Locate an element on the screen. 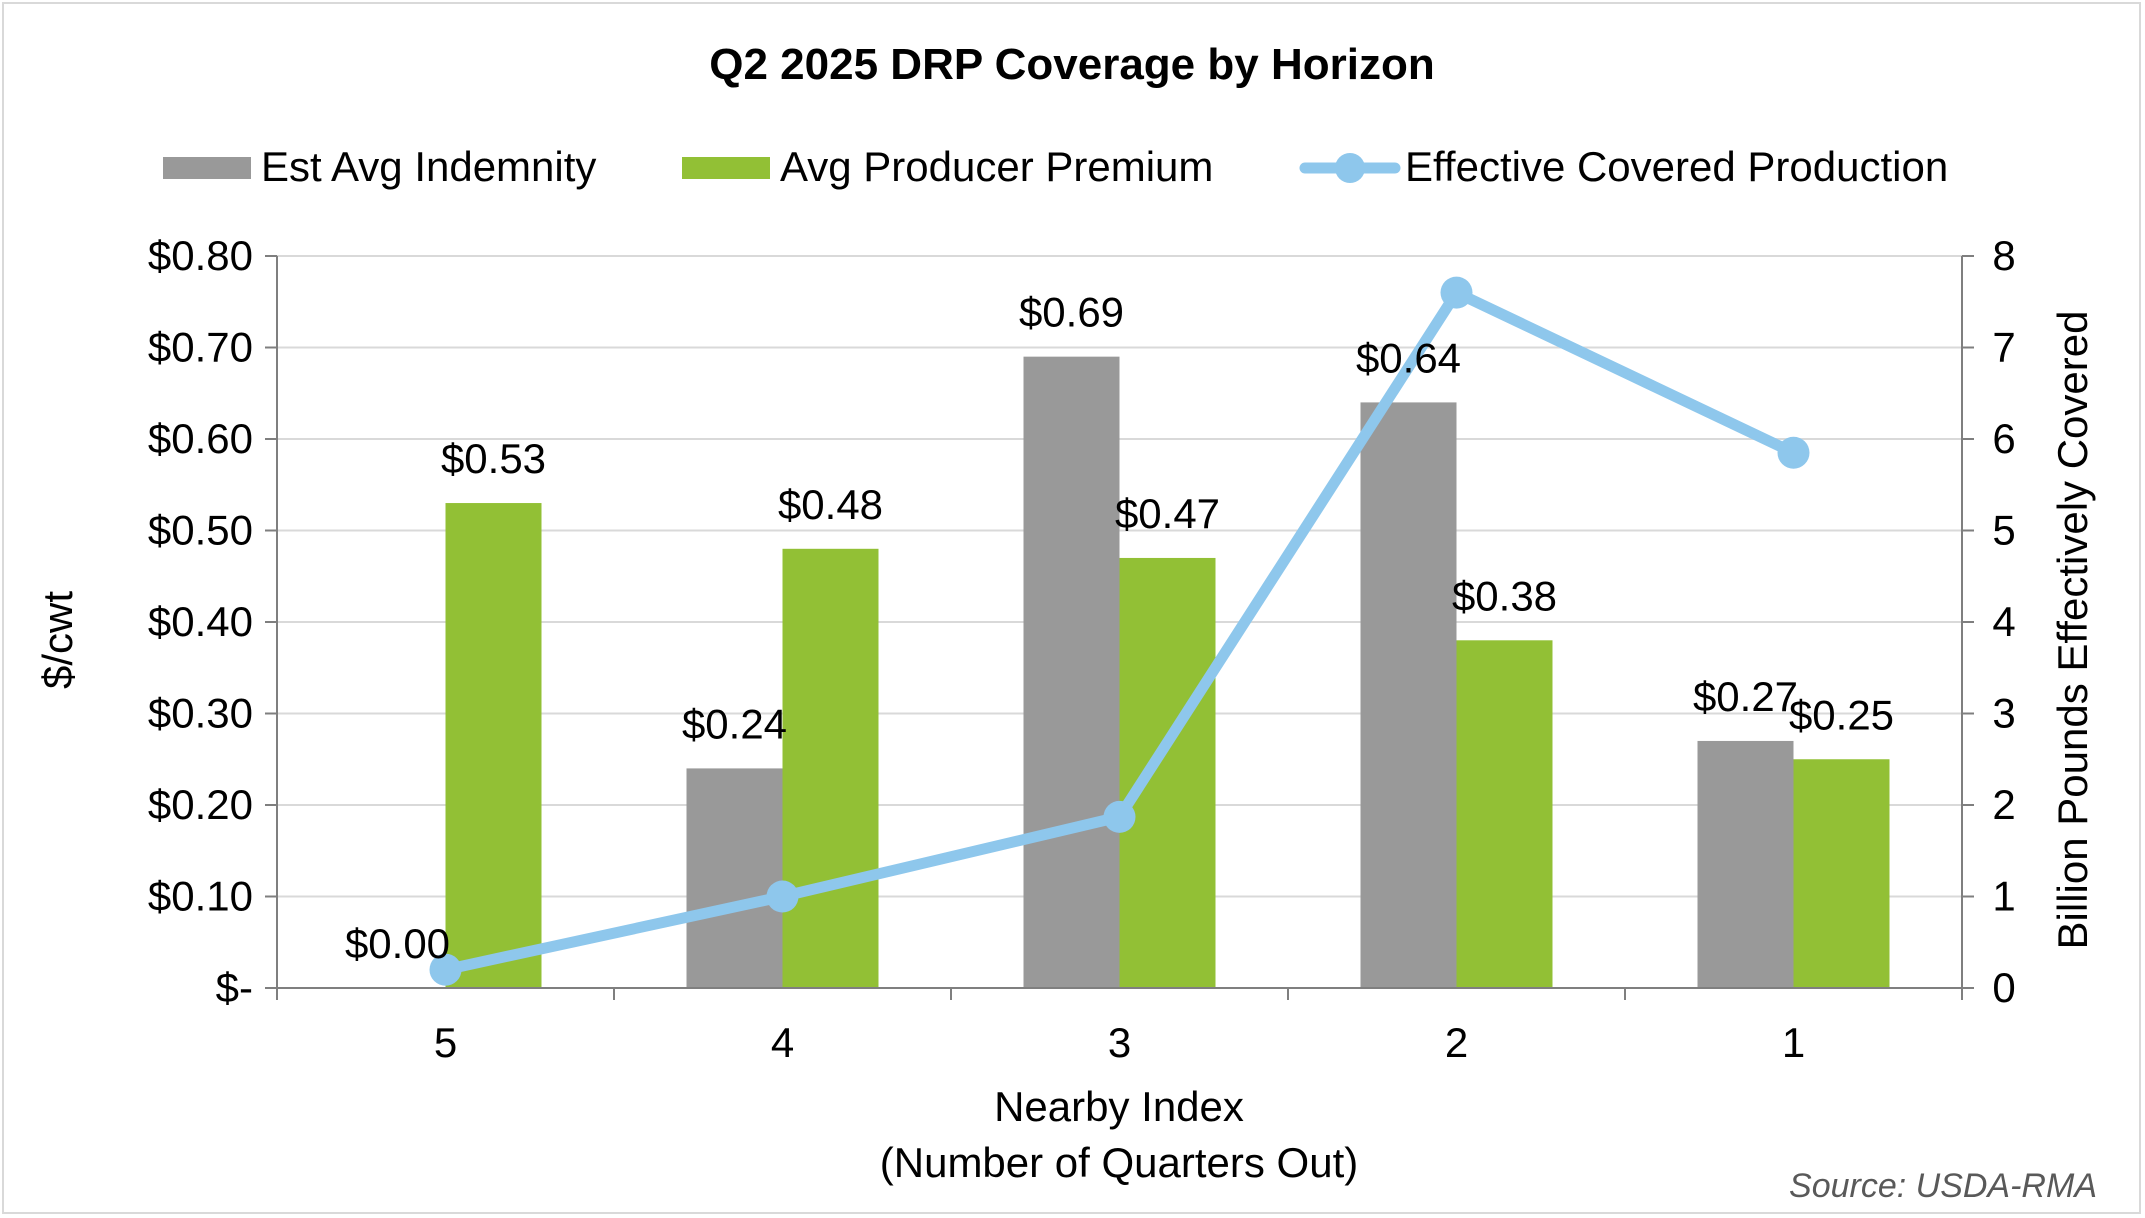 This screenshot has width=2145, height=1218. chart-title: Q2 2025 DRP Coverage by Horizon is located at coordinates (1071, 64).